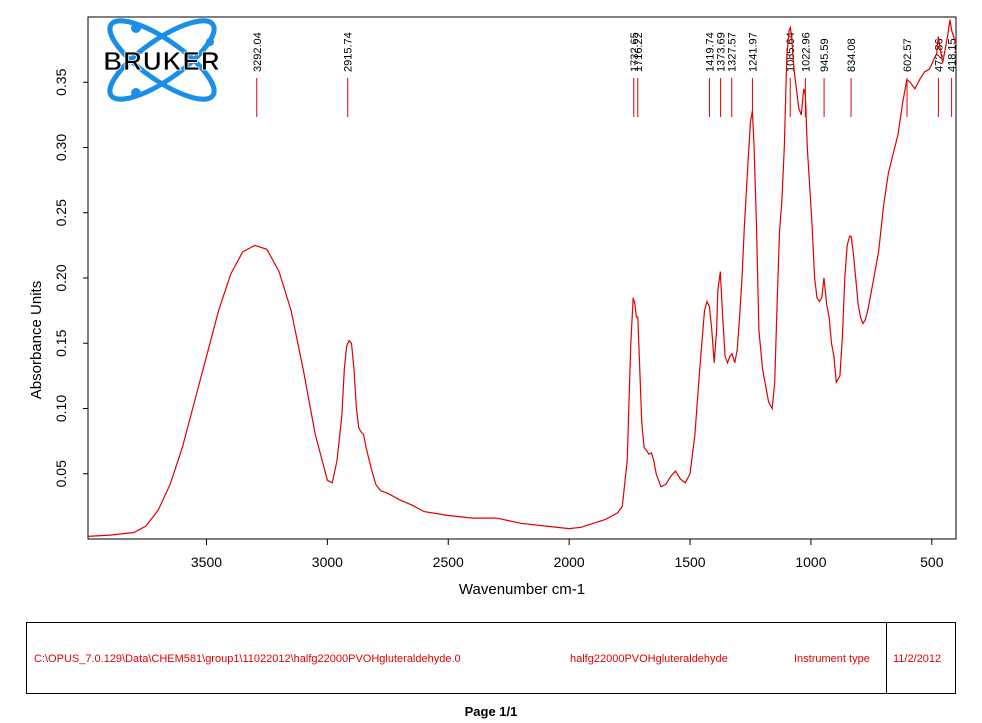 This screenshot has height=723, width=982. I want to click on peak-label: 1327.57, so click(733, 52).